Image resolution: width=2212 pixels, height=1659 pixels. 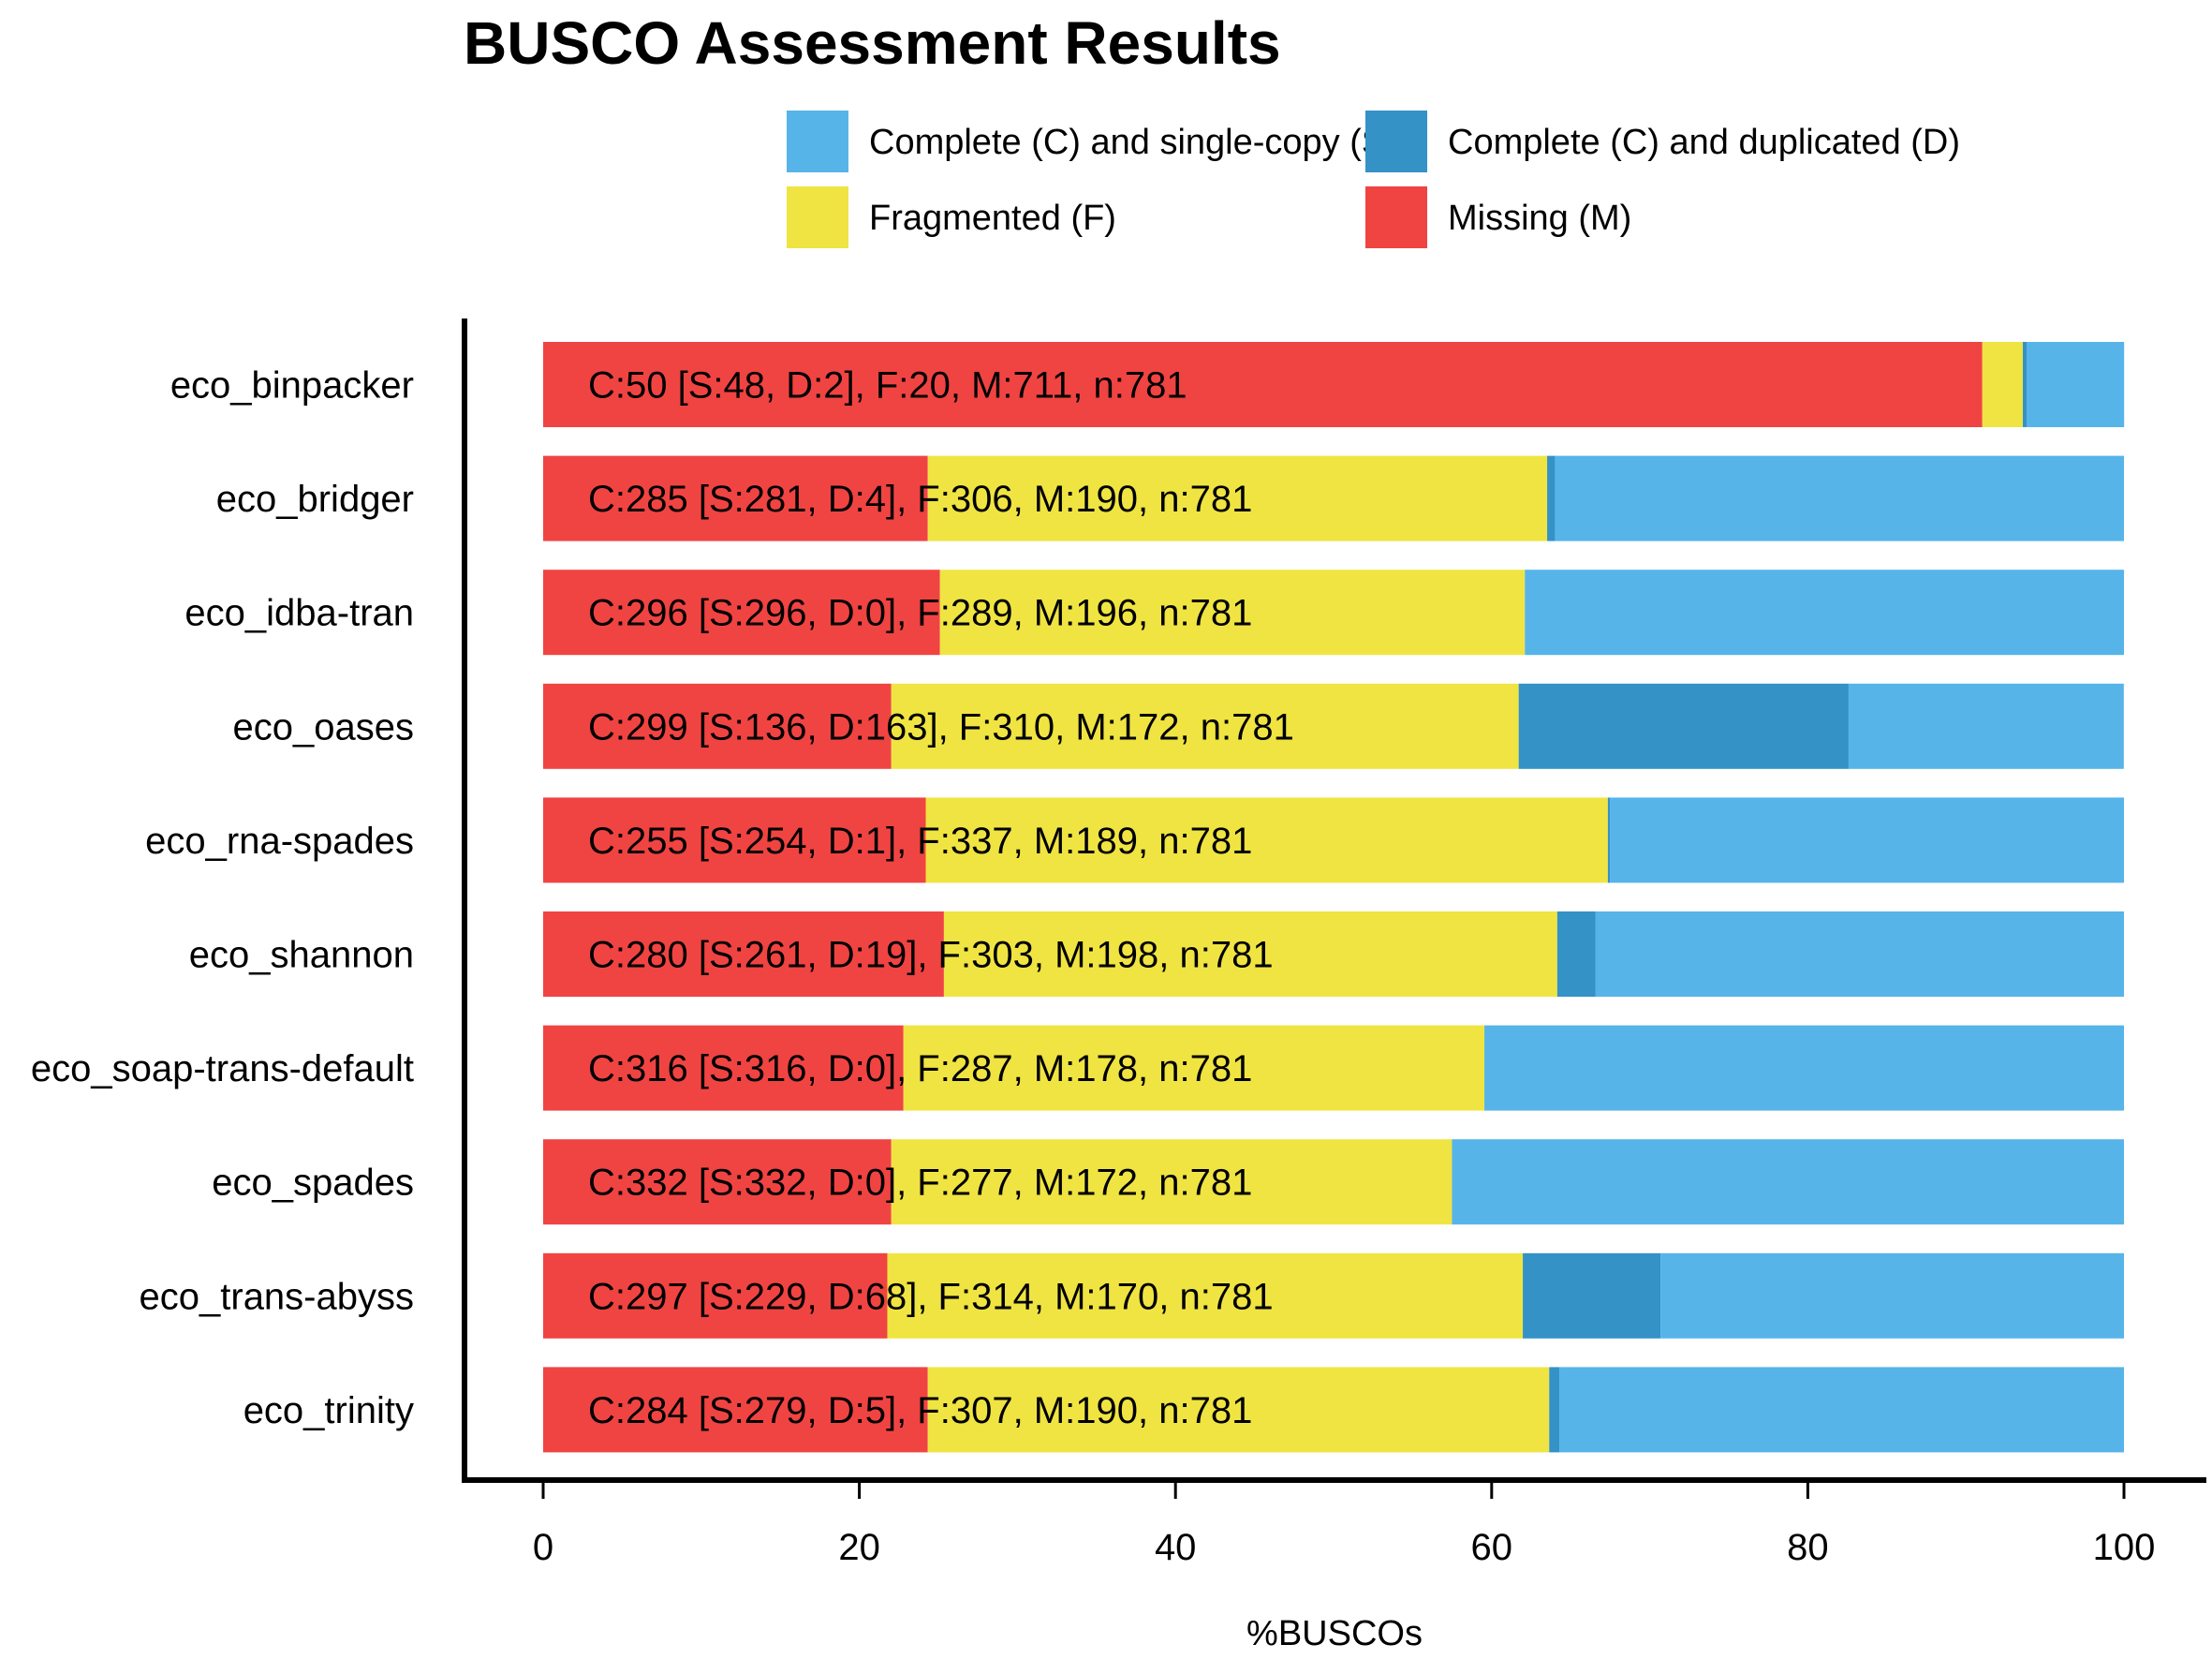 What do you see at coordinates (931, 1297) in the screenshot?
I see `bar-label-eco_trans-abyss: C:297 [S:229, D:68], F:314, M:170, n:781` at bounding box center [931, 1297].